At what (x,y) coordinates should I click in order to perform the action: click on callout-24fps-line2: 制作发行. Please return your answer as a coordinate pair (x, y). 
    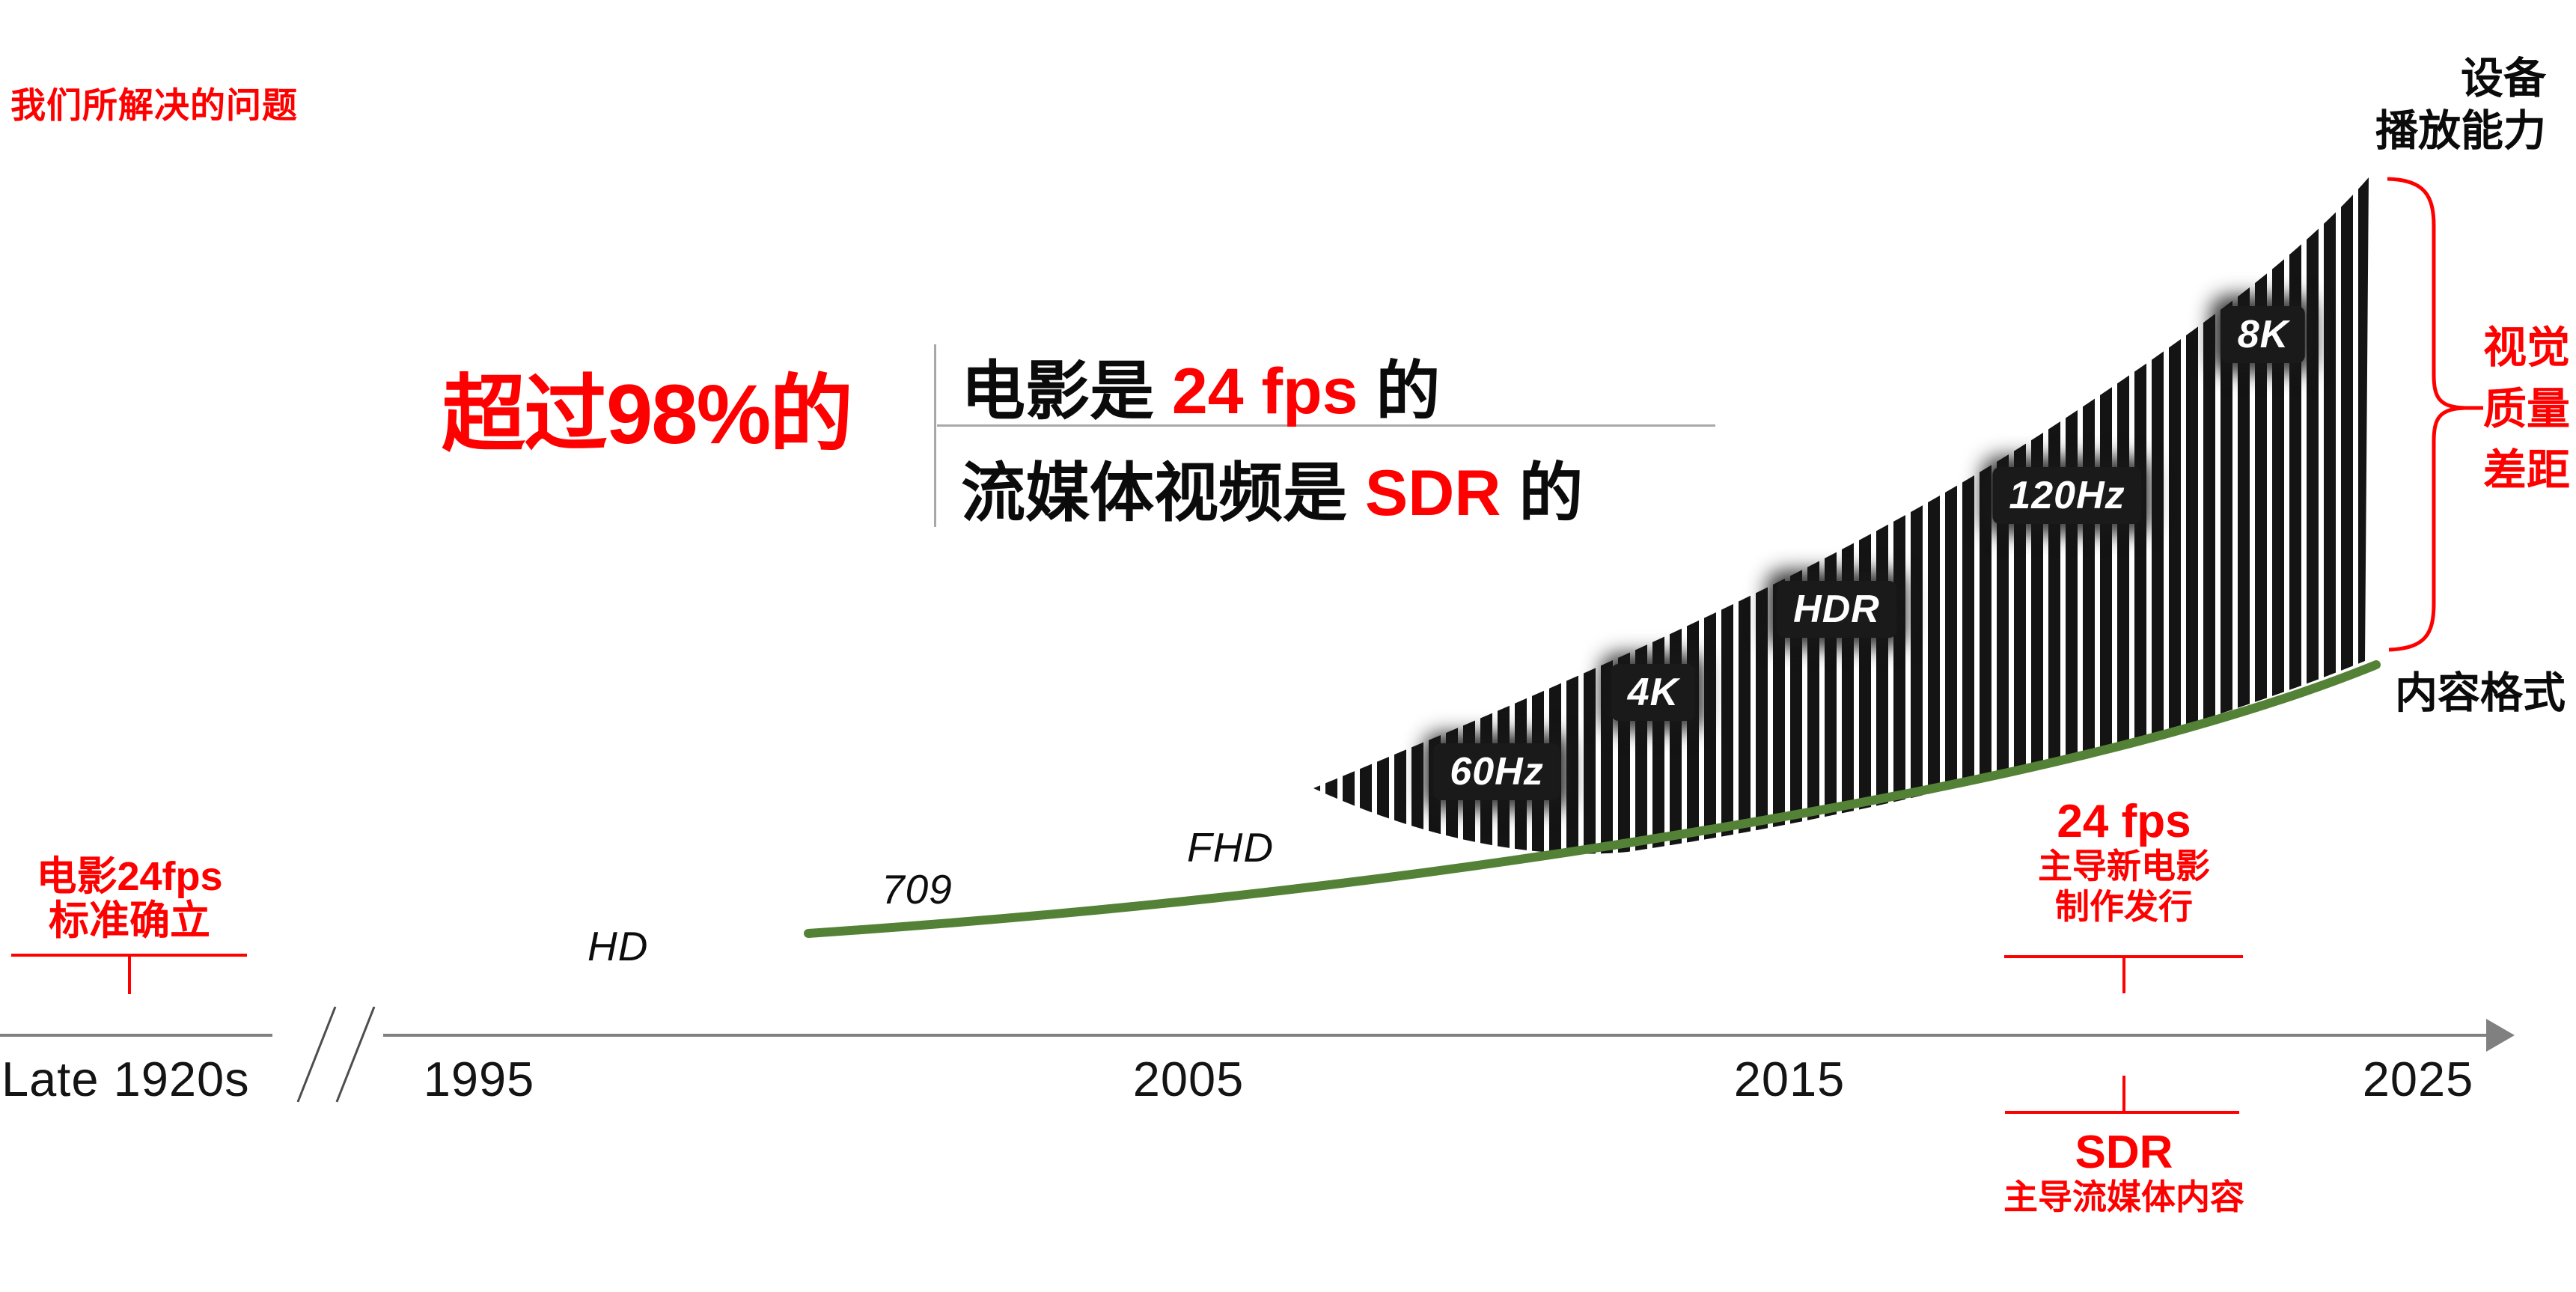
    Looking at the image, I should click on (2124, 906).